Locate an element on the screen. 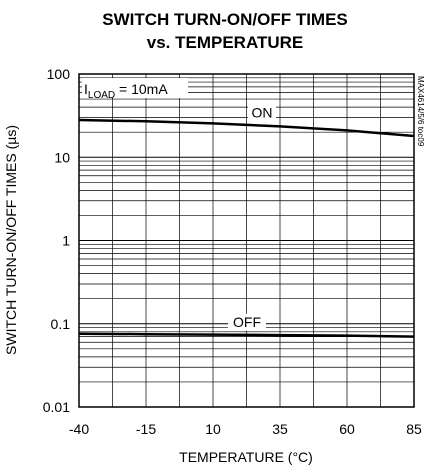  side-code-label: MAX4614/5/6 toc09 is located at coordinates (420, 111).